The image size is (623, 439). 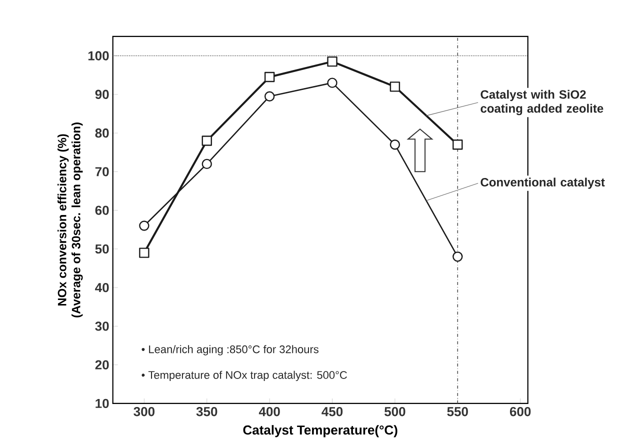 What do you see at coordinates (230, 350) in the screenshot?
I see `annotation: • Lean/rich aging :850°C for 32hours` at bounding box center [230, 350].